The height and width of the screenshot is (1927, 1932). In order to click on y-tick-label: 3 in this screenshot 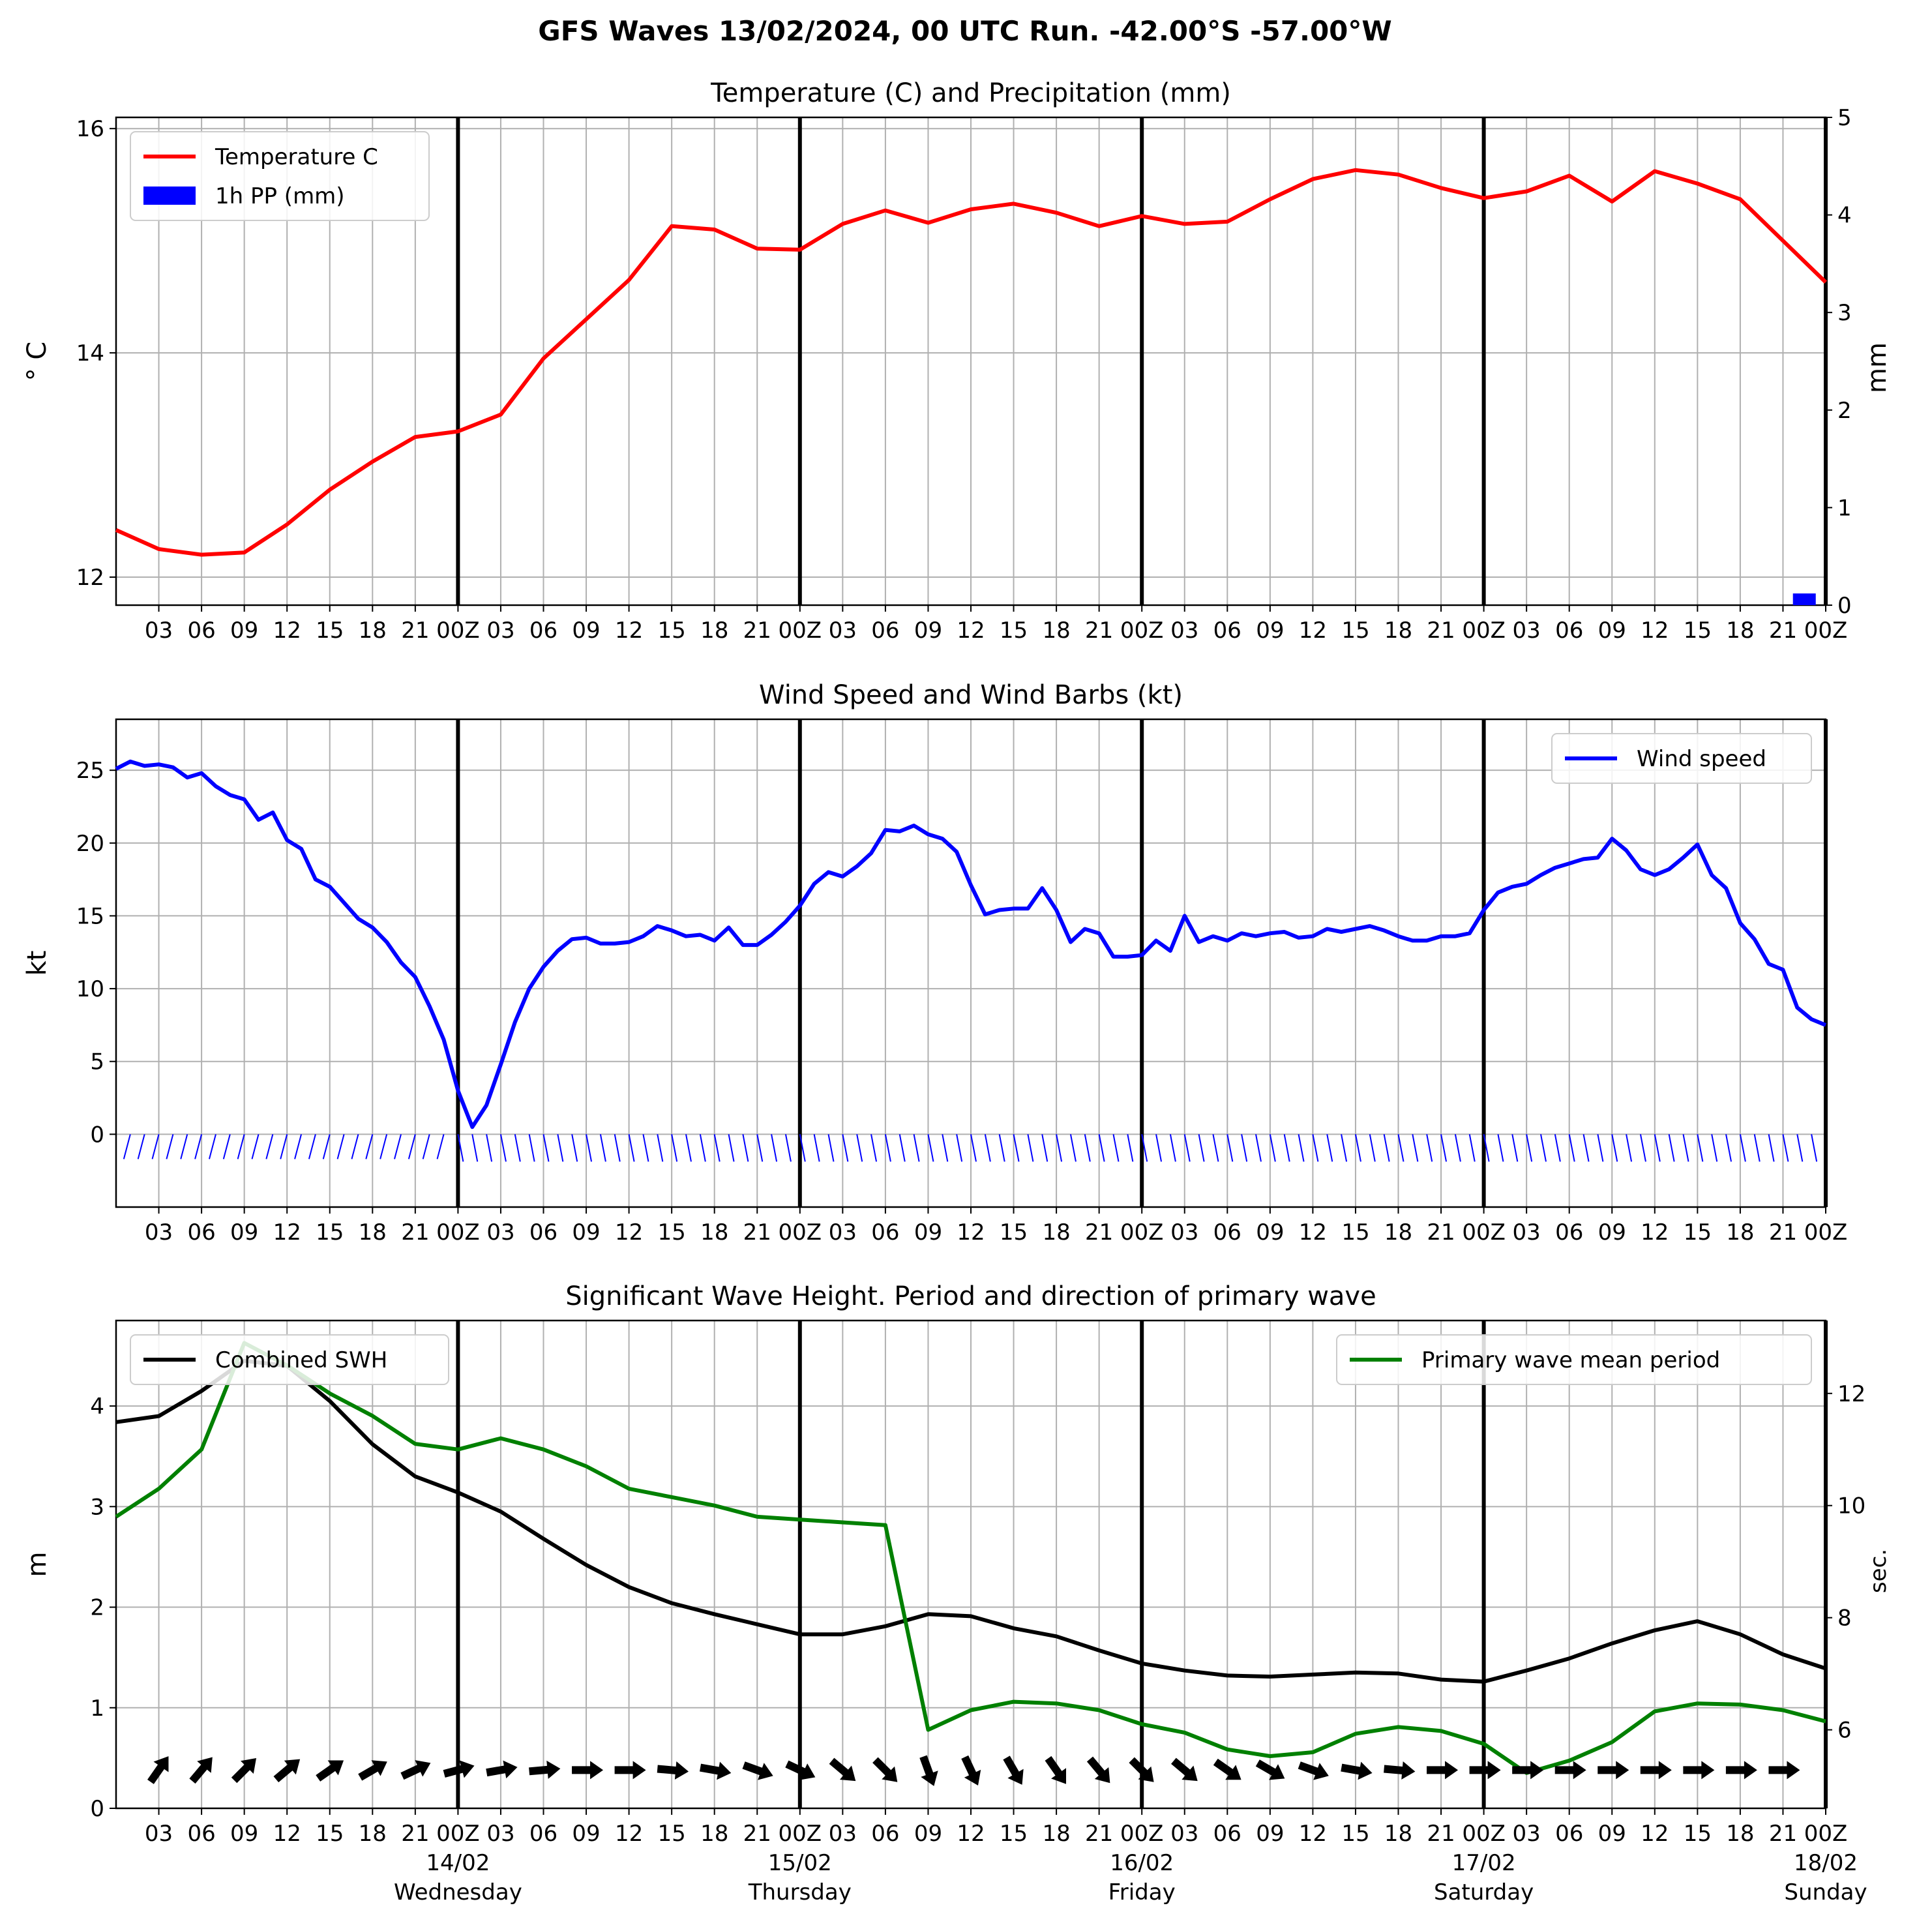, I will do `click(97, 1507)`.